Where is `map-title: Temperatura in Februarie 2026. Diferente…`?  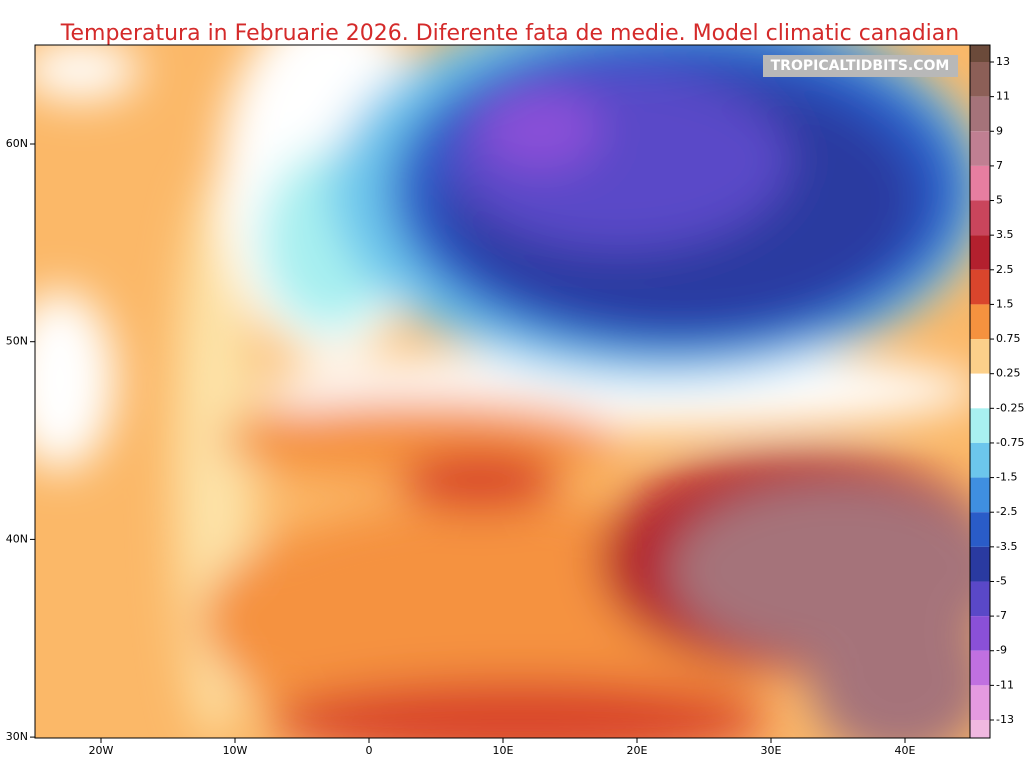
map-title: Temperatura in Februarie 2026. Diferente… is located at coordinates (509, 33).